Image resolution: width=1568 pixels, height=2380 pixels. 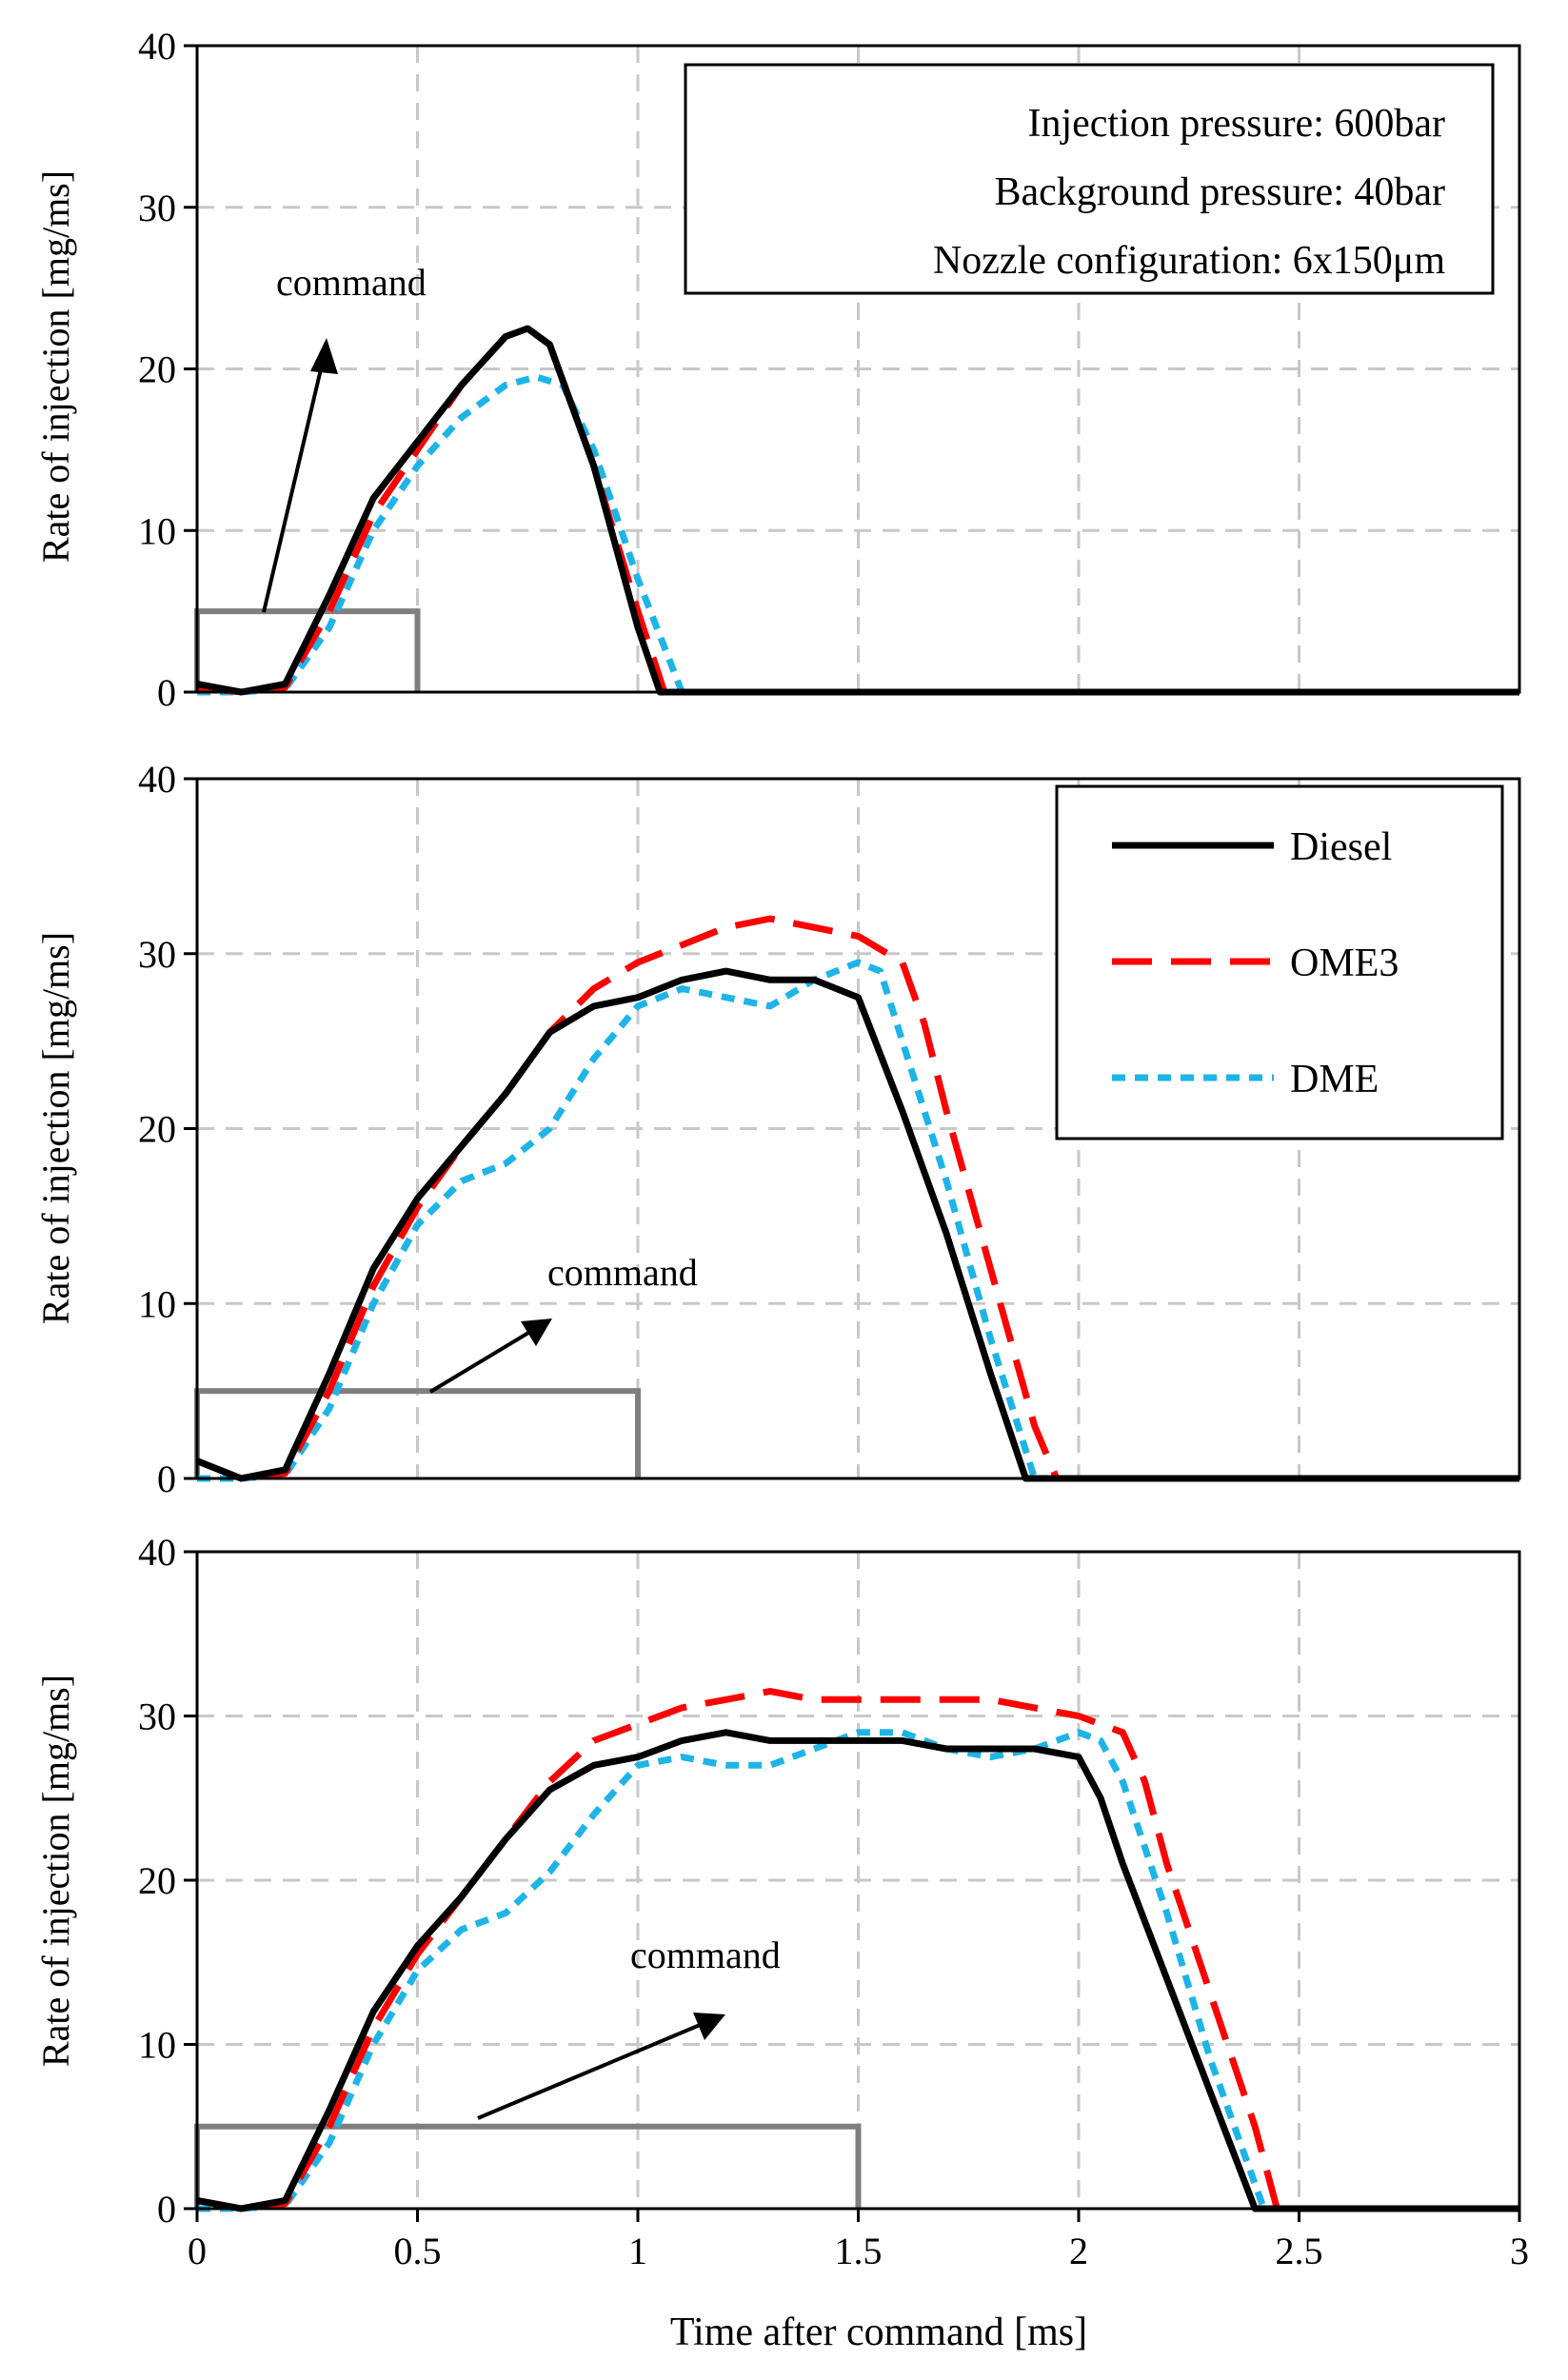 What do you see at coordinates (1334, 1079) in the screenshot?
I see `legend-label-dme: DME` at bounding box center [1334, 1079].